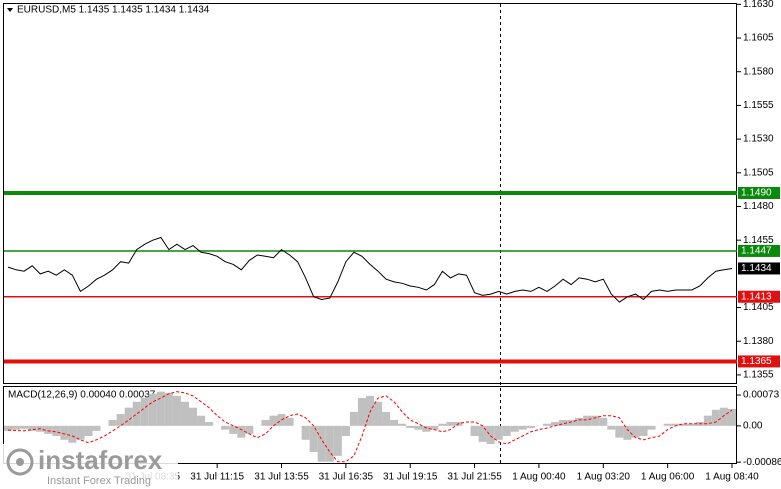 The height and width of the screenshot is (489, 781). I want to click on x-tick-label: 31 Jul 16:35, so click(346, 477).